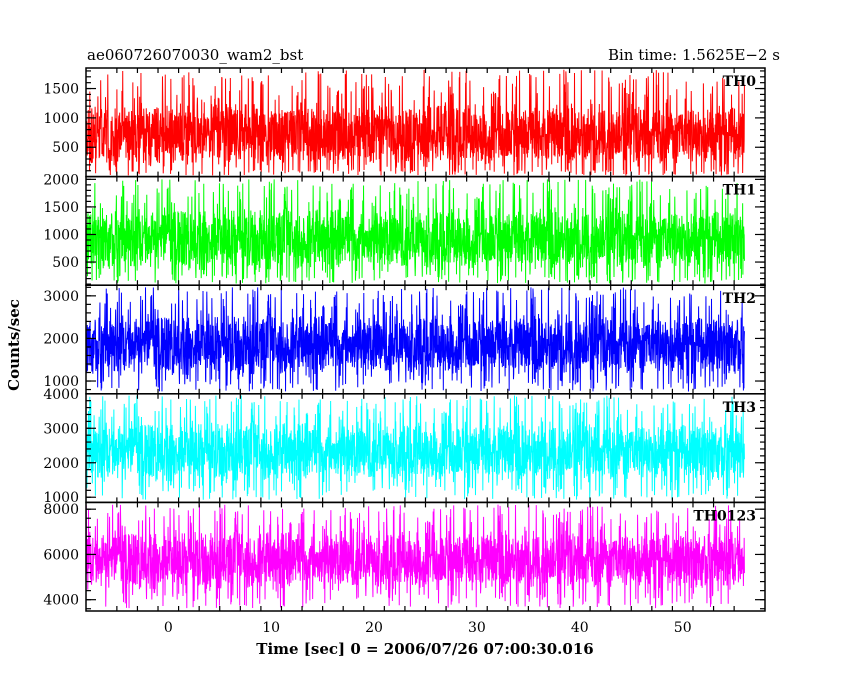 Image resolution: width=850 pixels, height=680 pixels. Describe the element at coordinates (415, 447) in the screenshot. I see `series-line-th3` at that location.